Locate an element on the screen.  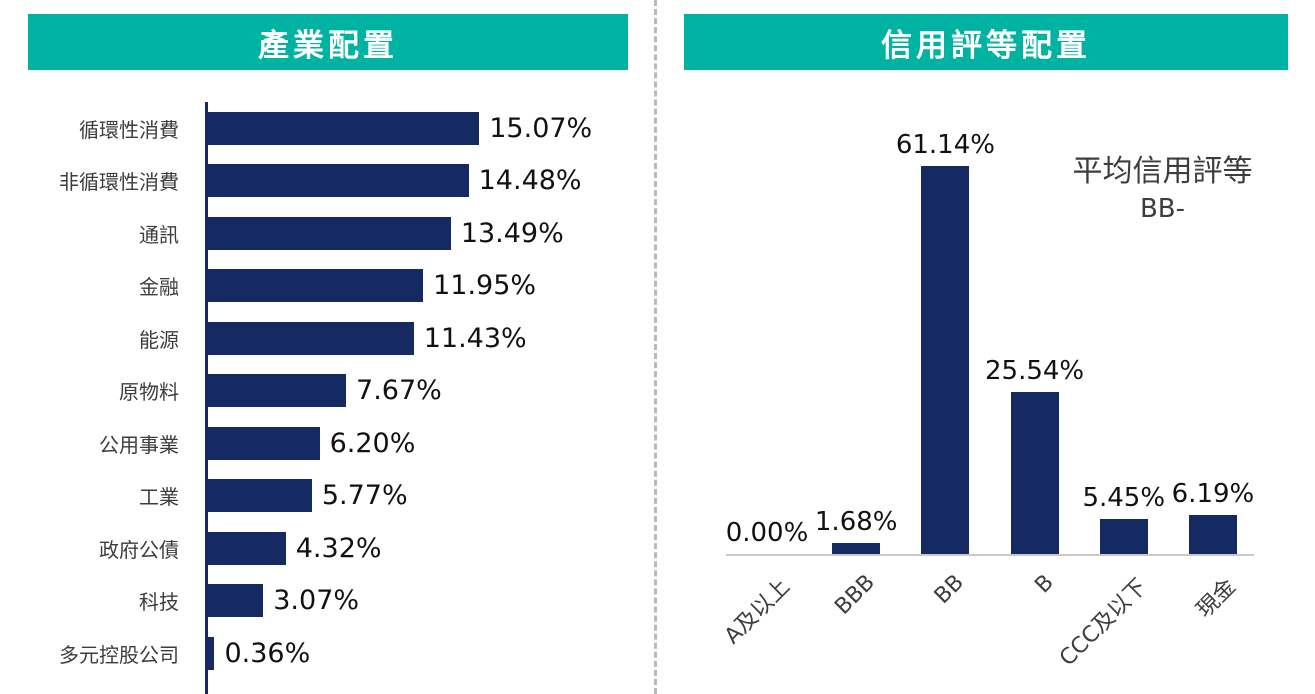
industry-chart-title: 產業配置 is located at coordinates (328, 42).